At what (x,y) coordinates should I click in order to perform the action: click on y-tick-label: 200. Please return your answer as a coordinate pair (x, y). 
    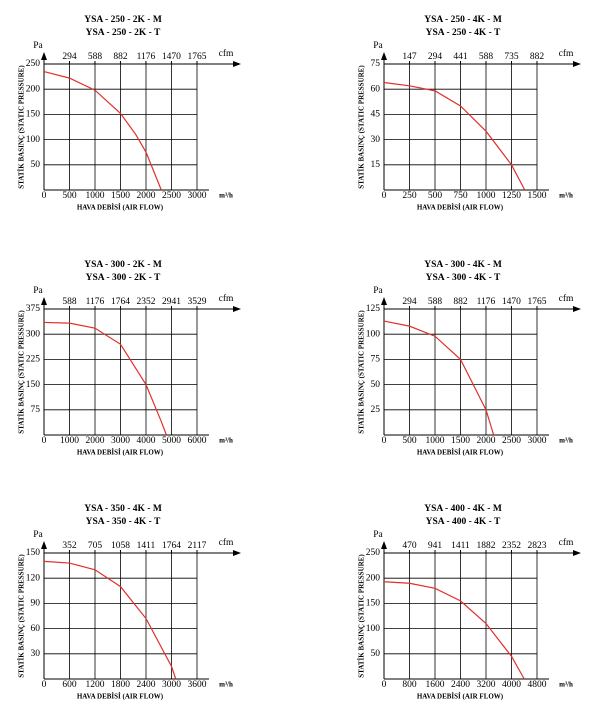
    Looking at the image, I should click on (33, 89).